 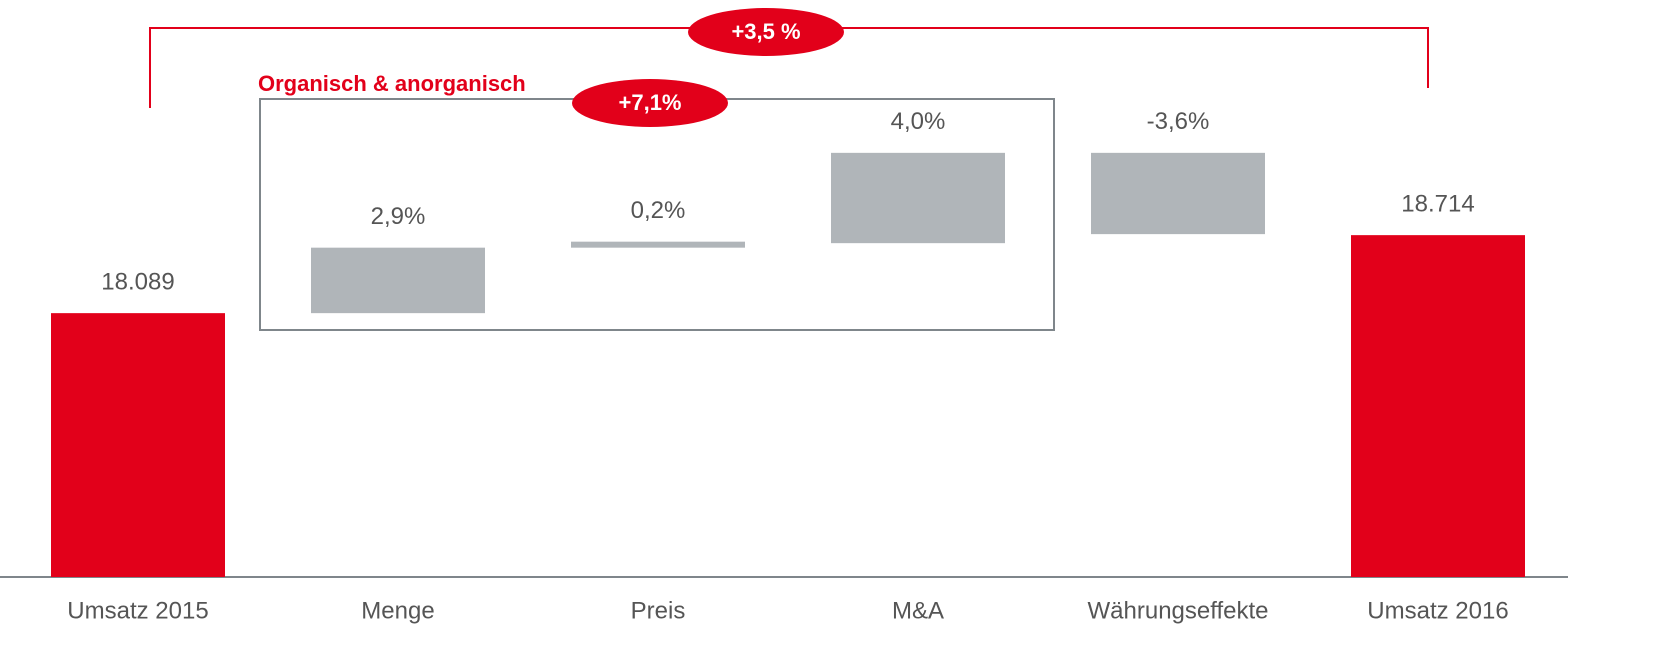 I want to click on total-change-badge, so click(x=766, y=32).